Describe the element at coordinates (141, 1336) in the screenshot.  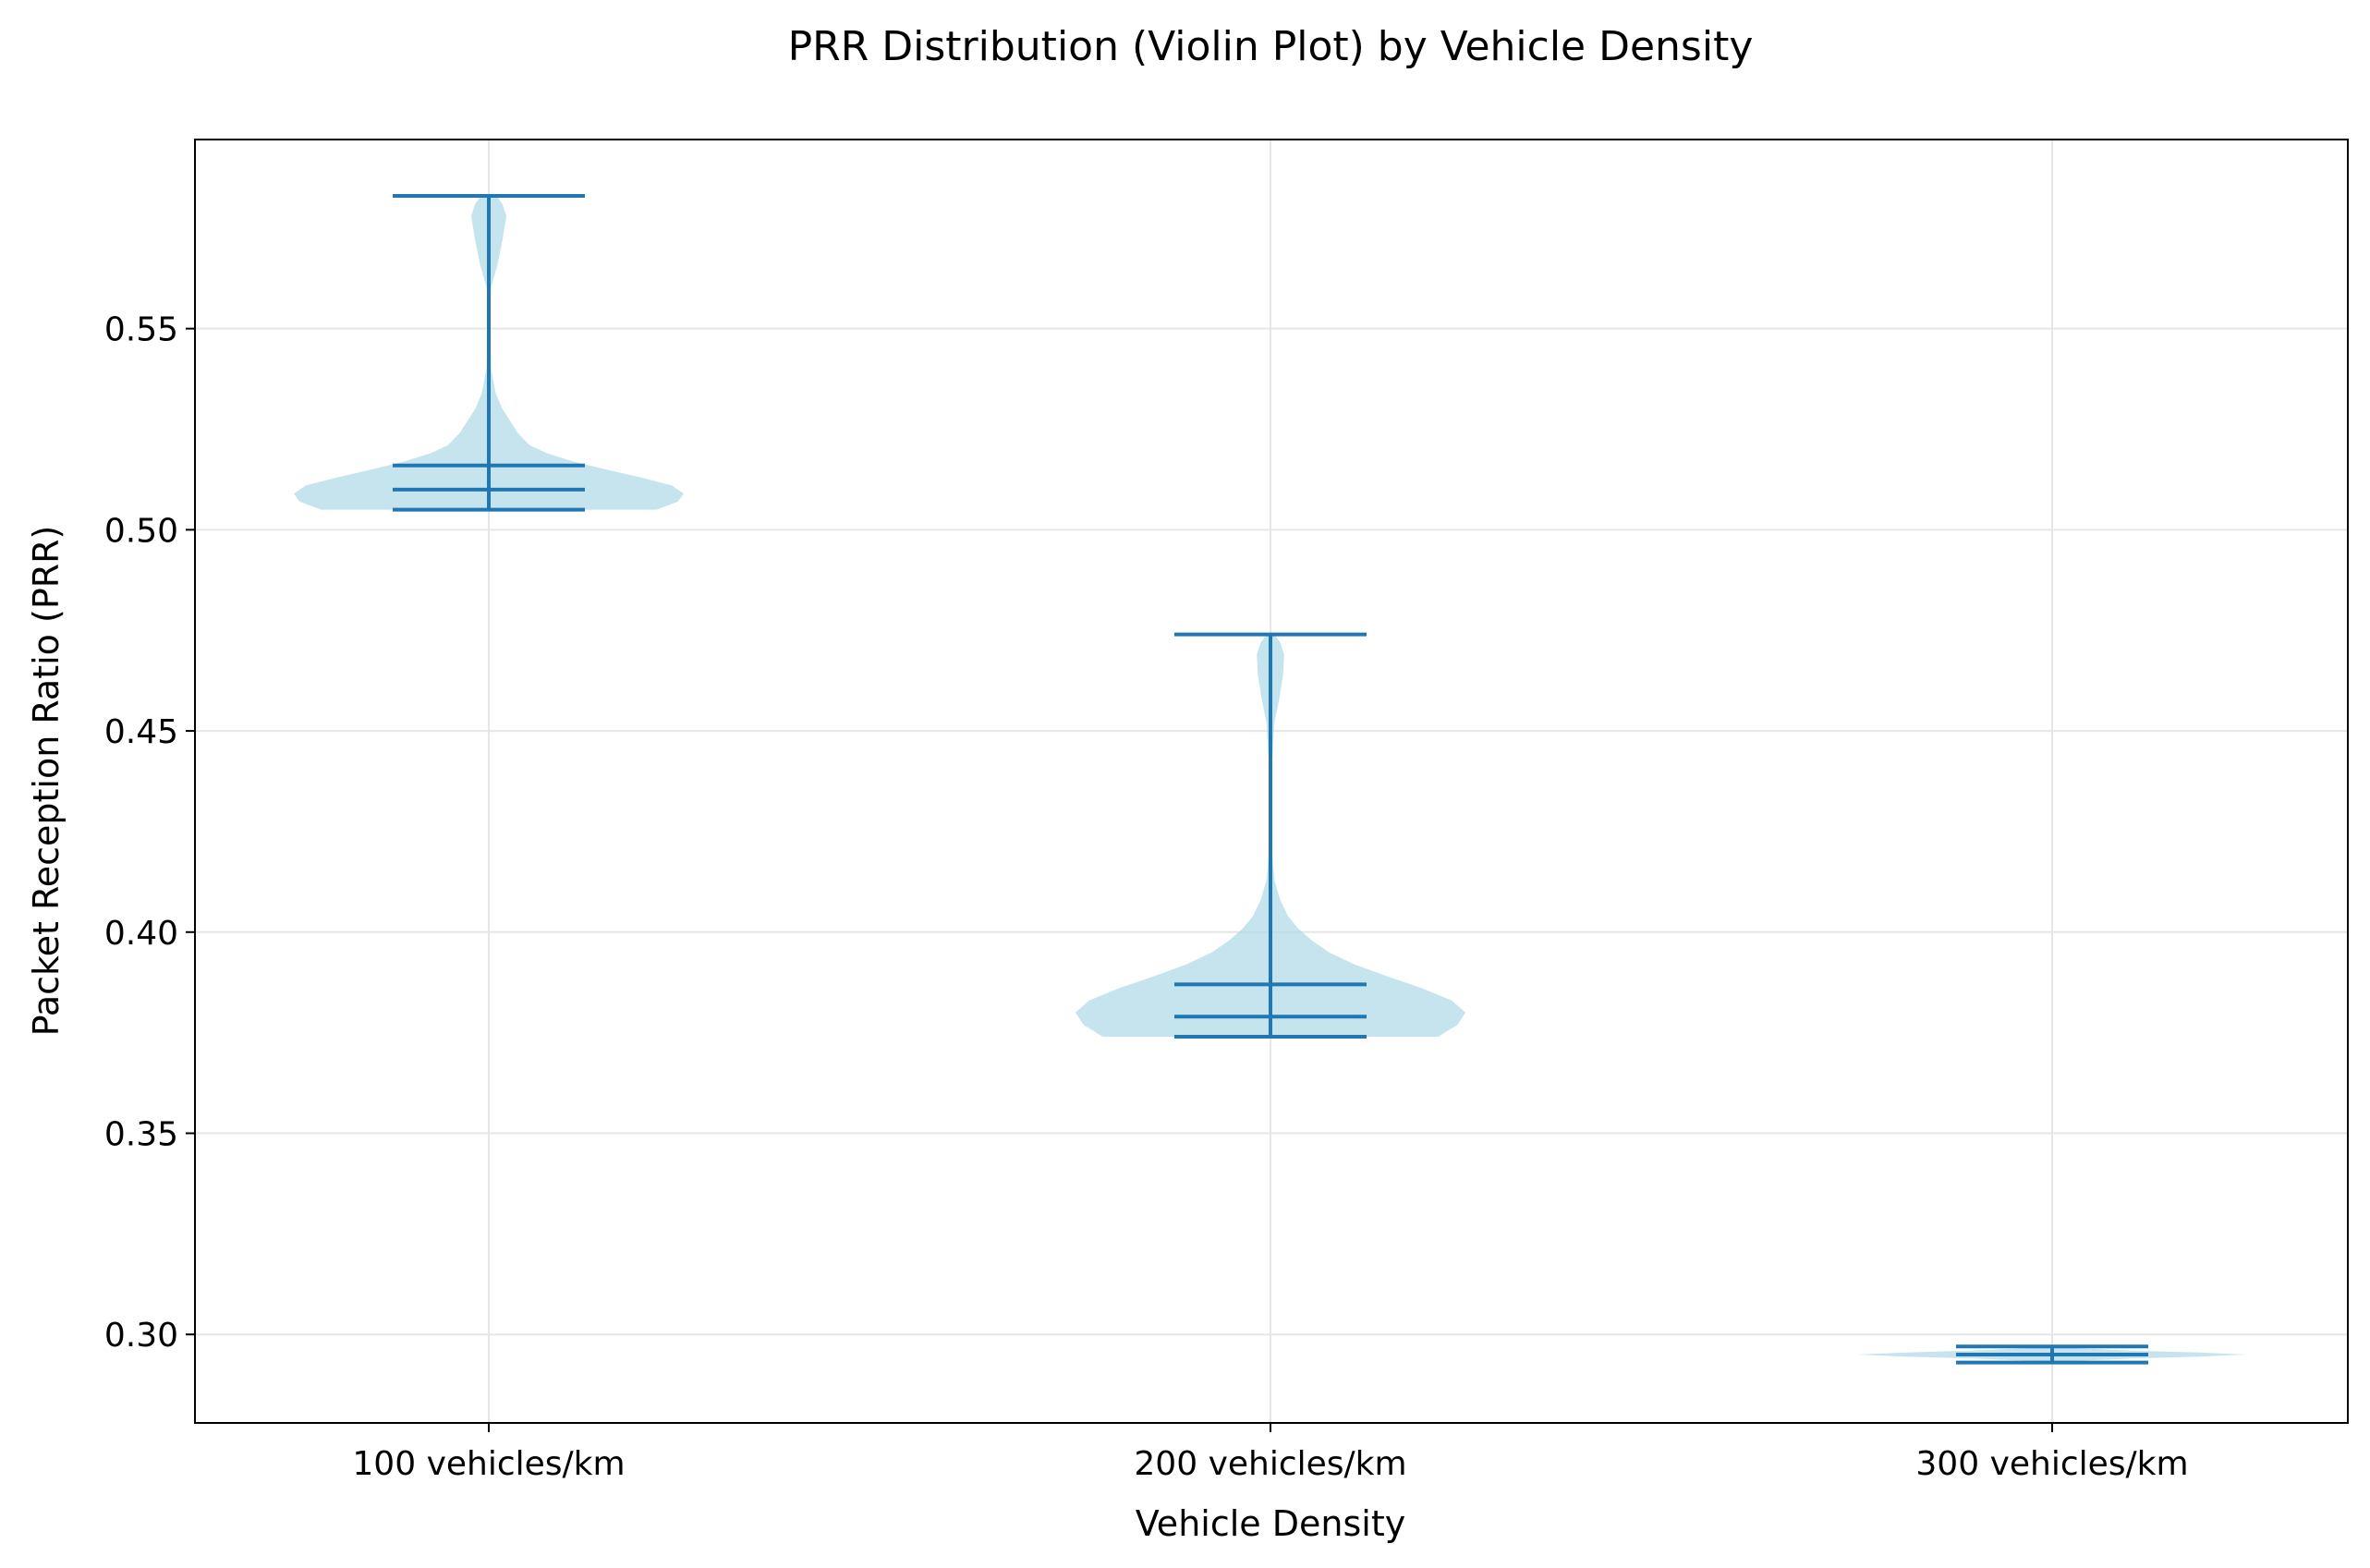
I see `y-tick-label: 0.30` at that location.